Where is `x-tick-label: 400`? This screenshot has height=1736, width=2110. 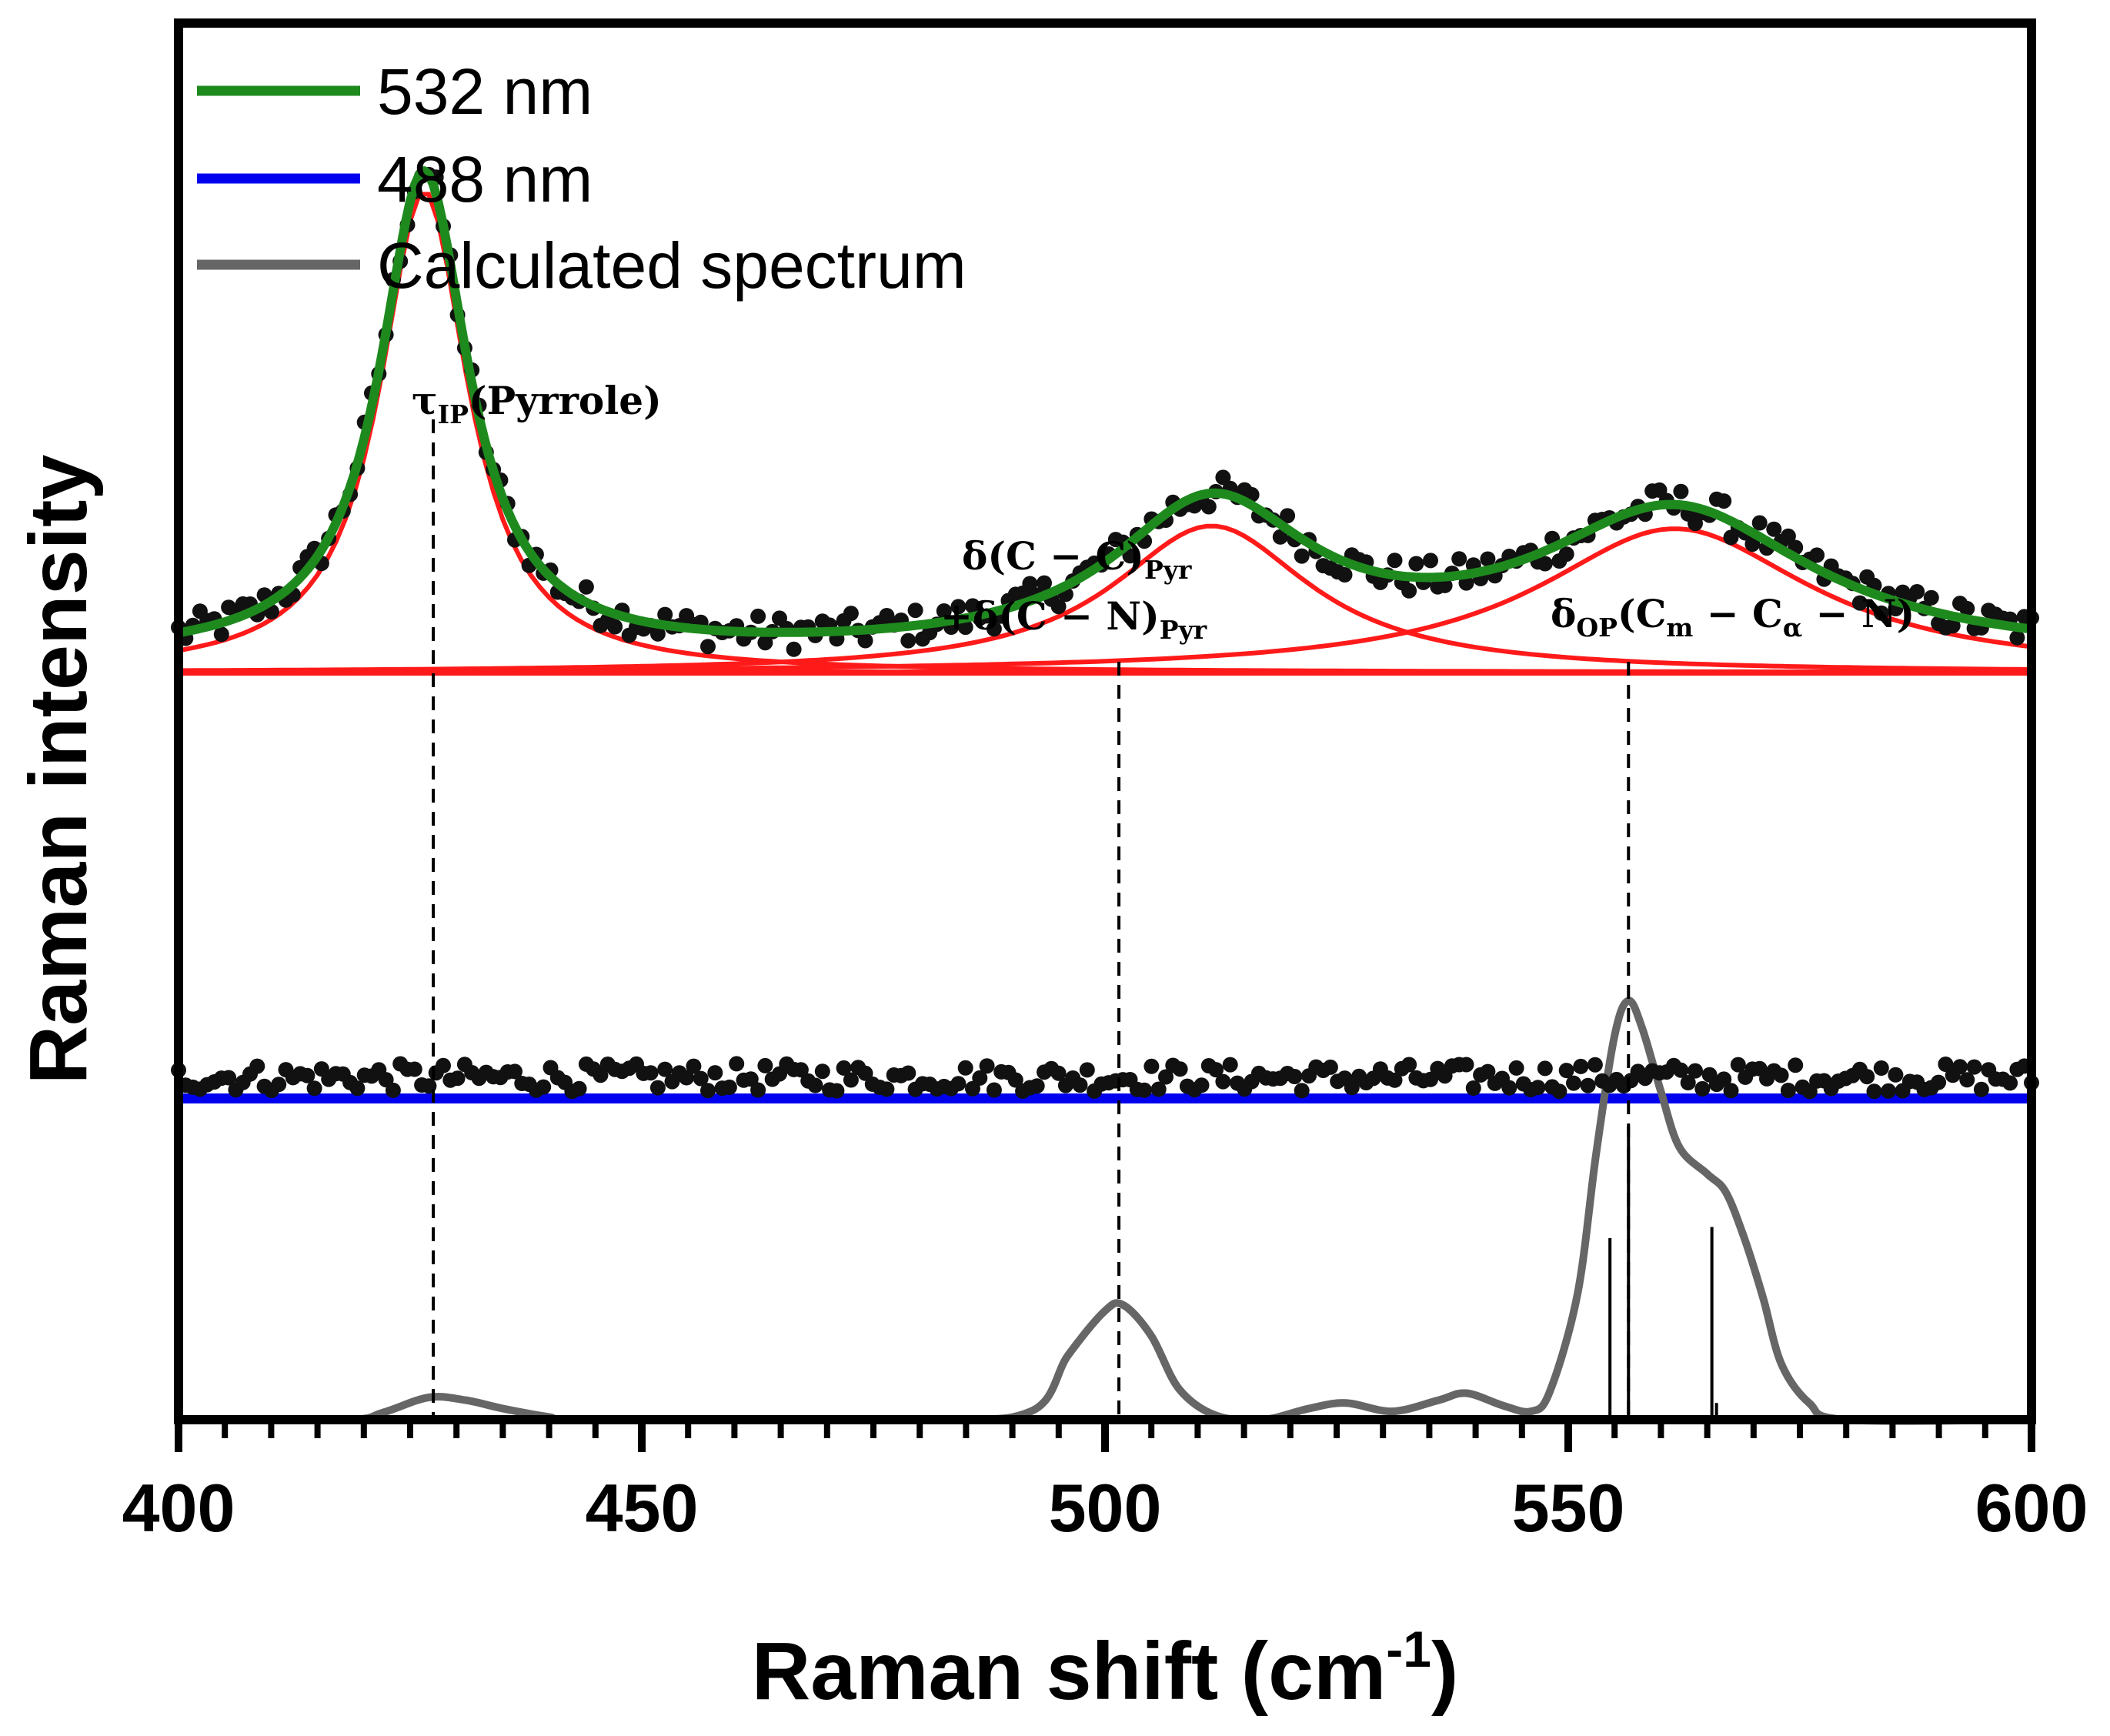
x-tick-label: 400 is located at coordinates (178, 1508).